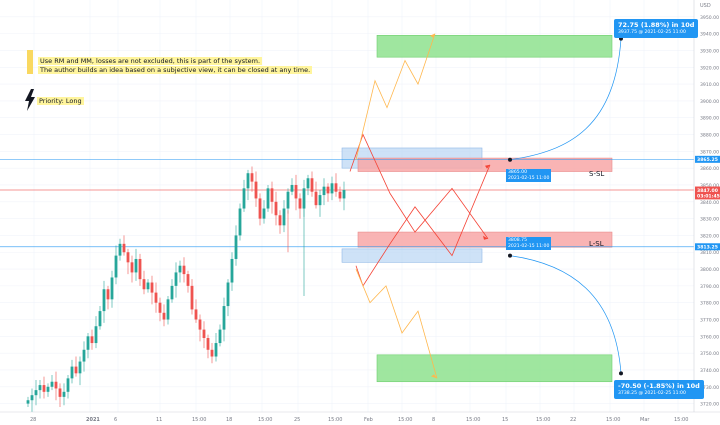 This screenshot has height=425, width=720. What do you see at coordinates (529, 243) in the screenshot?
I see `entry-lower-tag: 3808.75 2021-02-15 11:00` at bounding box center [529, 243].